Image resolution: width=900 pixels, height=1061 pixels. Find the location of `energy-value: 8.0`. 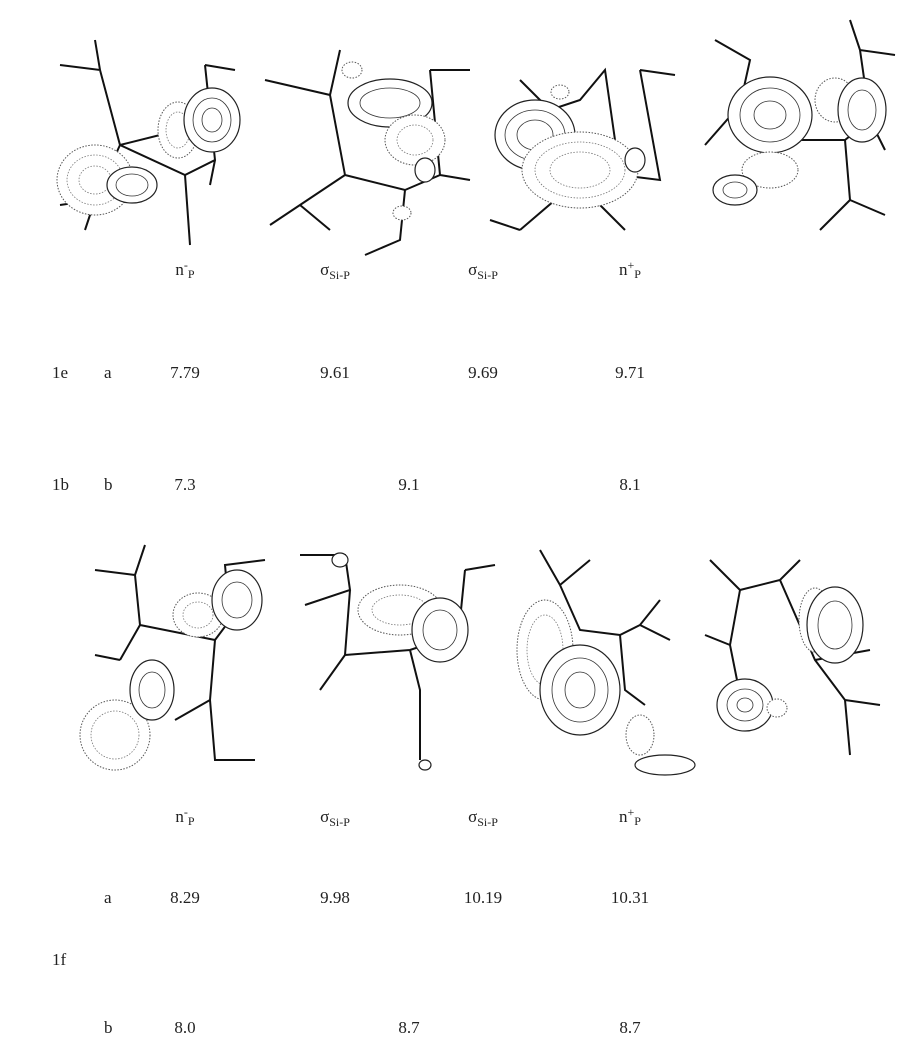

energy-value: 8.0 is located at coordinates (184, 1027).